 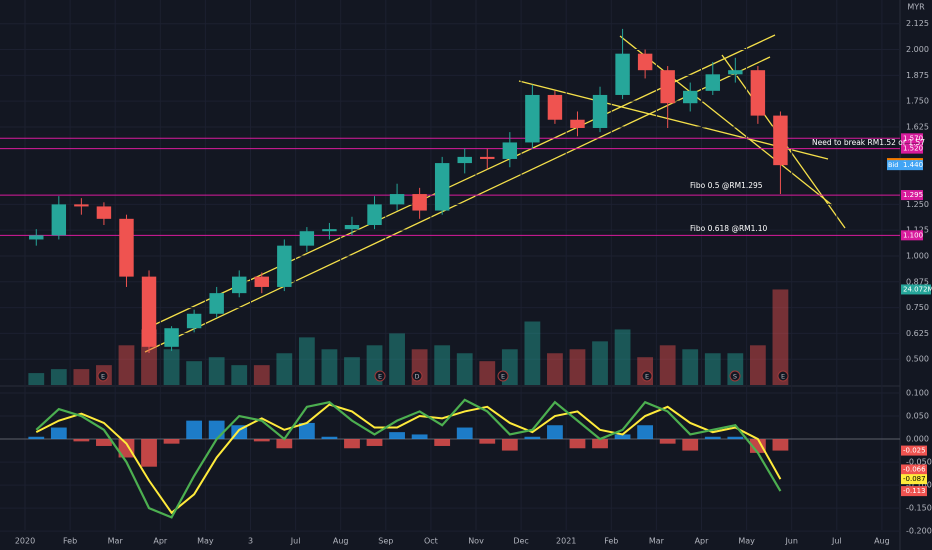 I want to click on x-tick-label: 2021, so click(x=566, y=541).